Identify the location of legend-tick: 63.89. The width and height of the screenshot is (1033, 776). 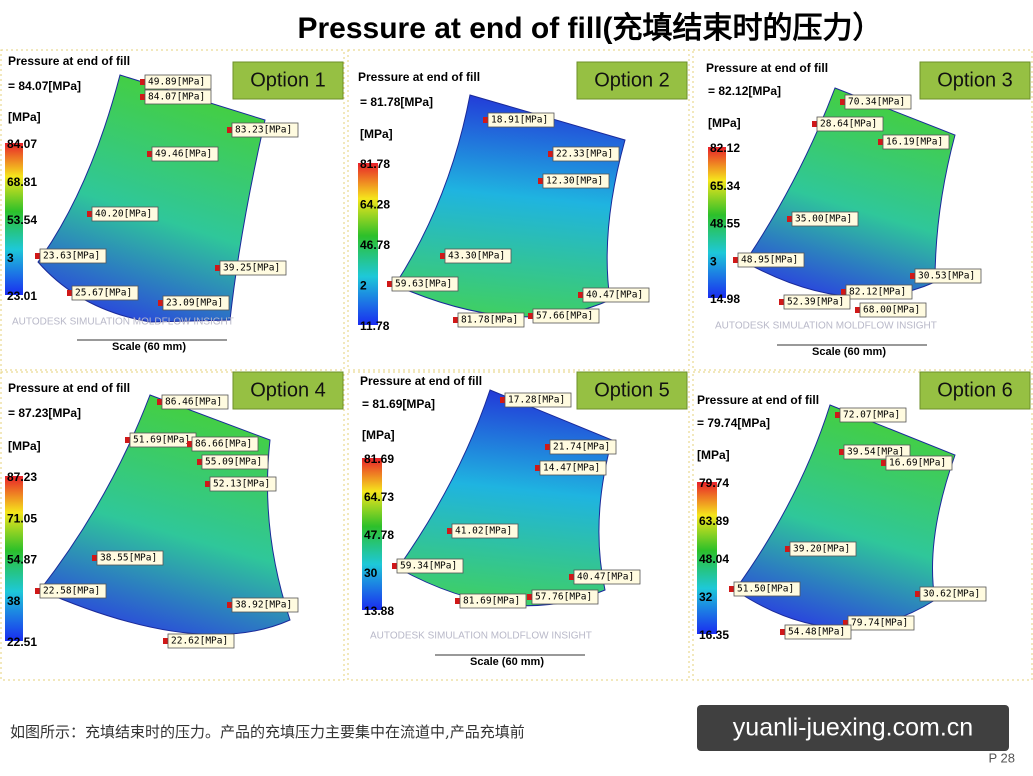
(714, 521).